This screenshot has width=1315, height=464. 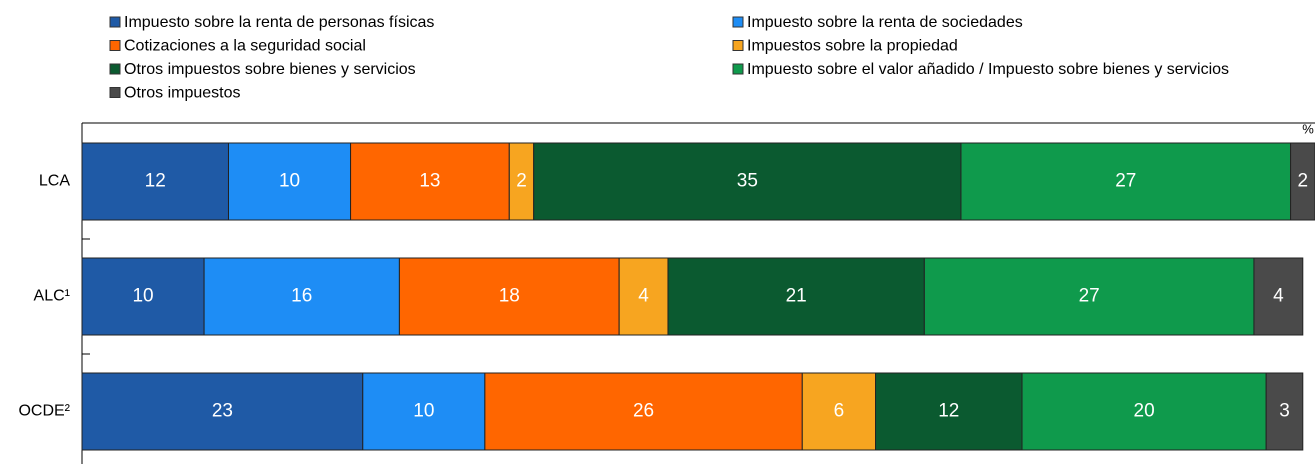 What do you see at coordinates (222, 411) in the screenshot?
I see `value-label: 23` at bounding box center [222, 411].